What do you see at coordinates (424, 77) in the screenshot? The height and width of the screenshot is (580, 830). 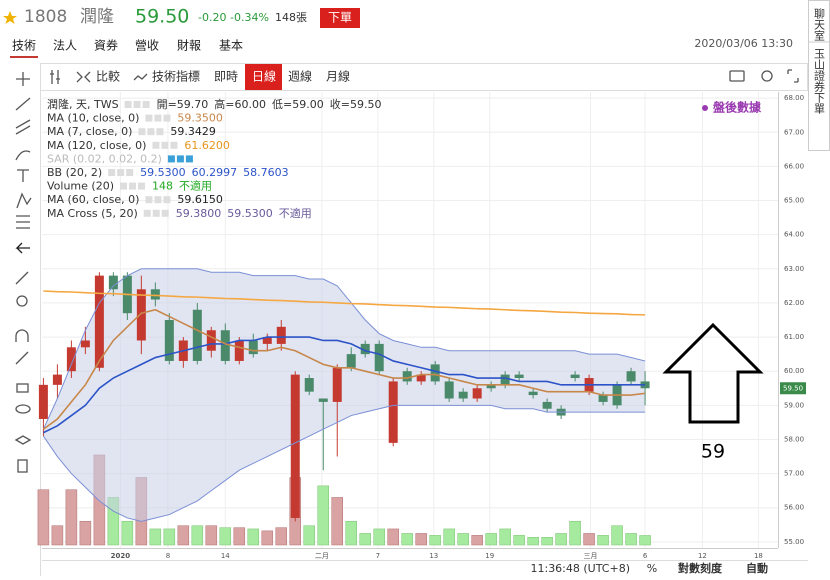 I see `toolbar` at bounding box center [424, 77].